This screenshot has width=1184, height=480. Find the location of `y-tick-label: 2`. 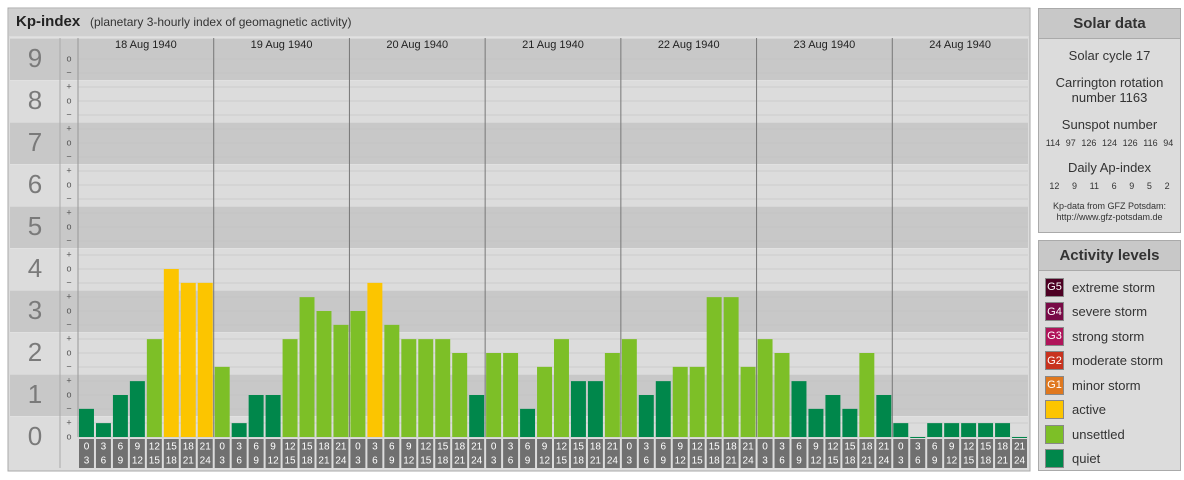

y-tick-label: 2 is located at coordinates (35, 352).